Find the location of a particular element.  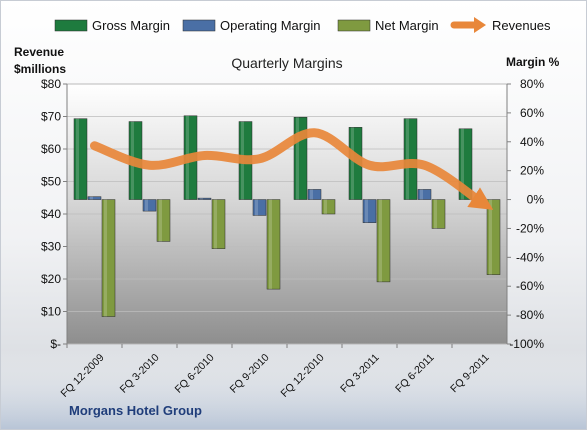

left-tick-label: $50 is located at coordinates (51, 182).